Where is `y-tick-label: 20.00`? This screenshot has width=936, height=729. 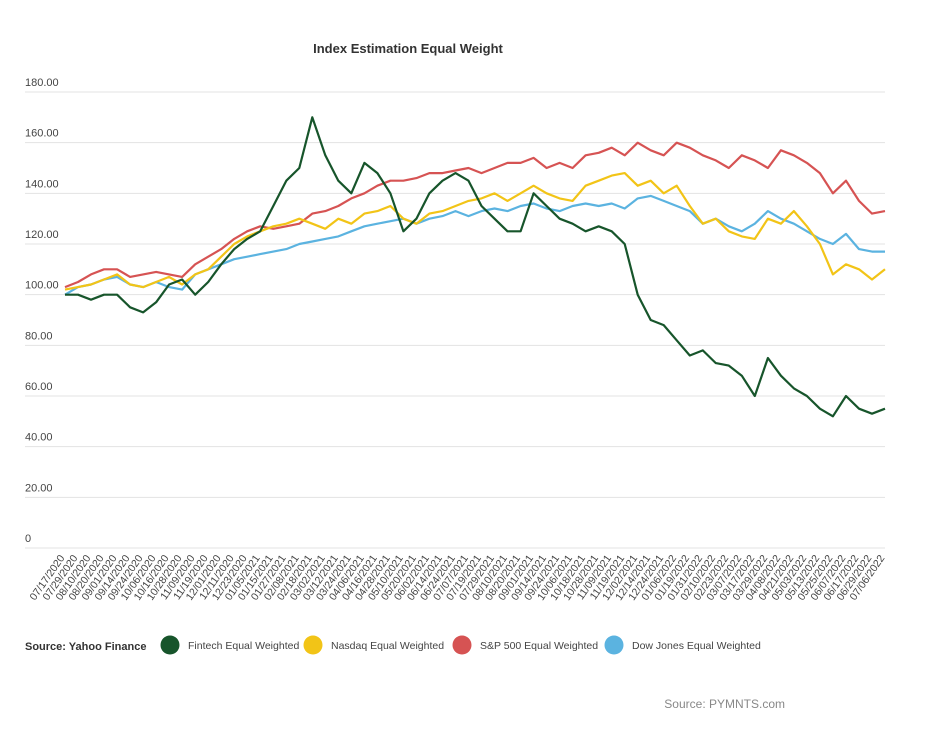
y-tick-label: 20.00 is located at coordinates (39, 488).